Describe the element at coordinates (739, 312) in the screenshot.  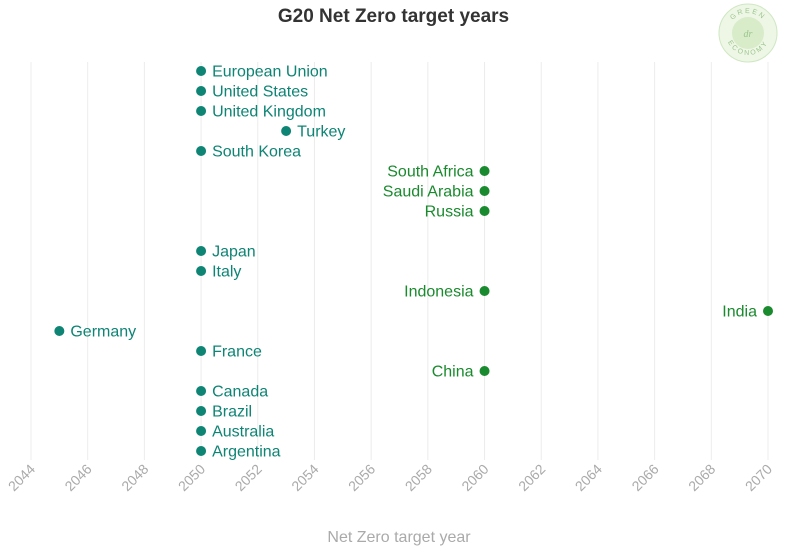
I see `point-label: India` at that location.